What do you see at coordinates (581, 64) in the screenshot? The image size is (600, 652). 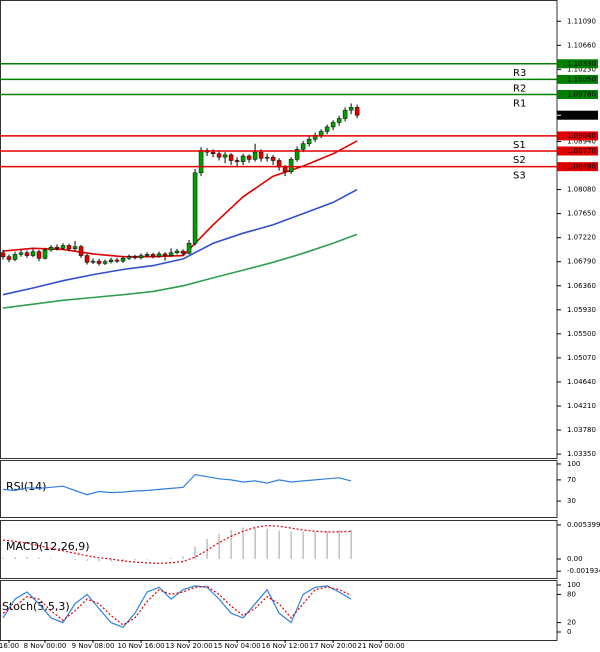 I see `level-price-label: 1.10330` at bounding box center [581, 64].